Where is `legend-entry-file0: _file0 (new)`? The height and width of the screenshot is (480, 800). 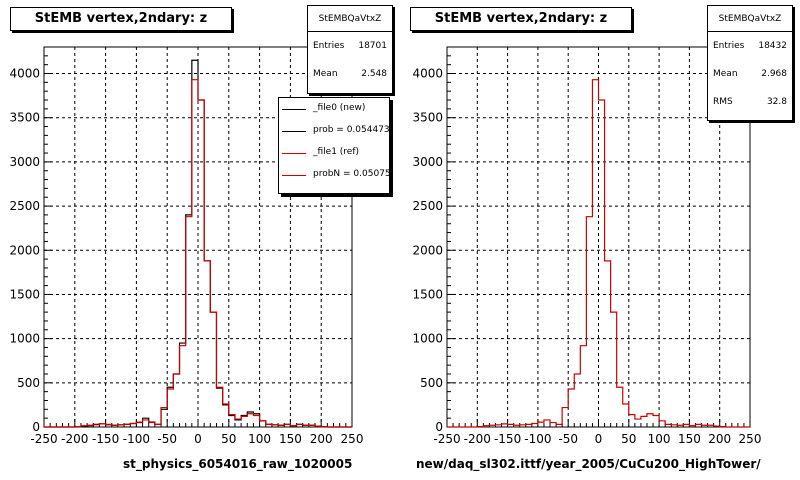 legend-entry-file0: _file0 (new) is located at coordinates (334, 109).